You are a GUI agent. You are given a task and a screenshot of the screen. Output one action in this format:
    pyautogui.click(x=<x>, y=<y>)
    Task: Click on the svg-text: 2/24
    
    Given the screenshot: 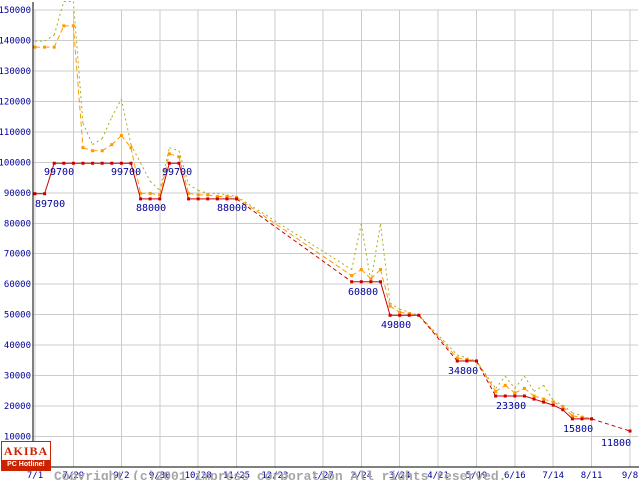 What is the action you would take?
    pyautogui.click(x=361, y=475)
    